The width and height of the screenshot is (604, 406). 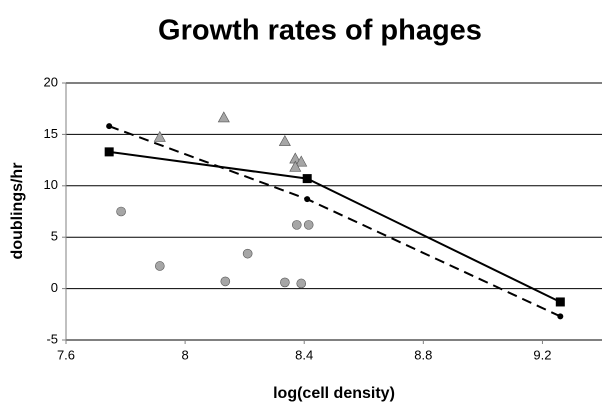 I want to click on y-tick-label: 15, so click(x=51, y=133).